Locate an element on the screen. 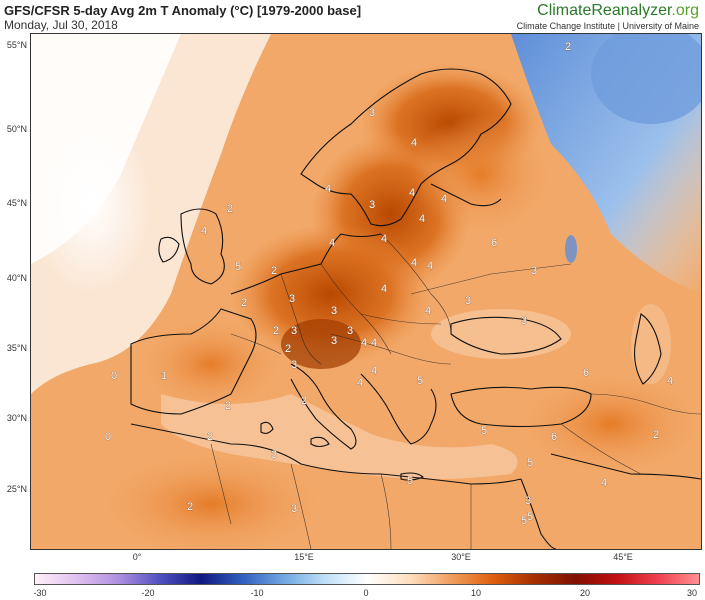 This screenshot has width=705, height=600. lat-label: 25°N is located at coordinates (16, 489).